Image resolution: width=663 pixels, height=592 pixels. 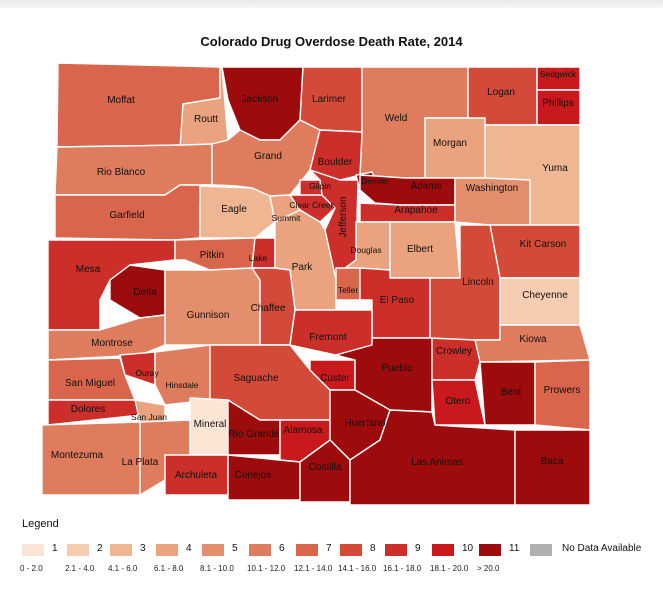 What do you see at coordinates (373, 548) in the screenshot?
I see `legend-class-label: 8` at bounding box center [373, 548].